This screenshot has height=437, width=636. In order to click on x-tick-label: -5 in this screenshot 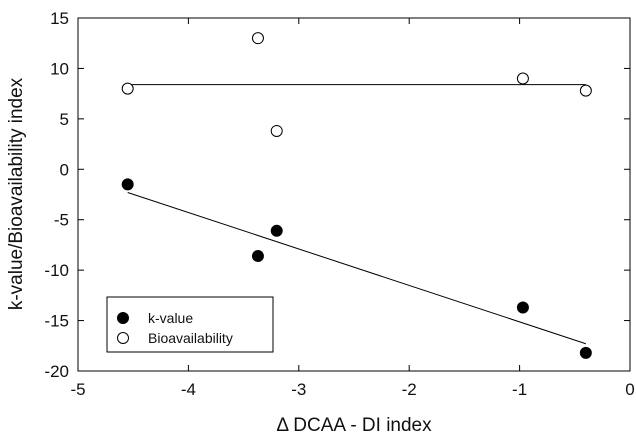, I will do `click(77, 389)`.